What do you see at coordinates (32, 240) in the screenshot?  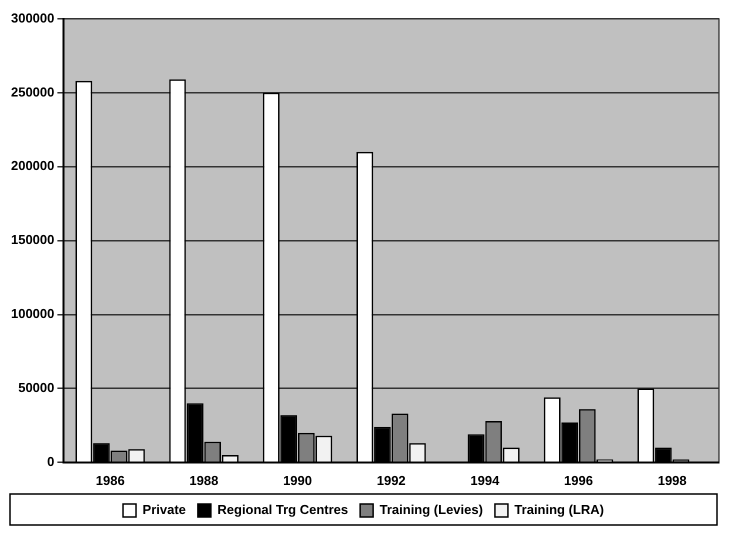 I see `y-tick-label: 150000` at bounding box center [32, 240].